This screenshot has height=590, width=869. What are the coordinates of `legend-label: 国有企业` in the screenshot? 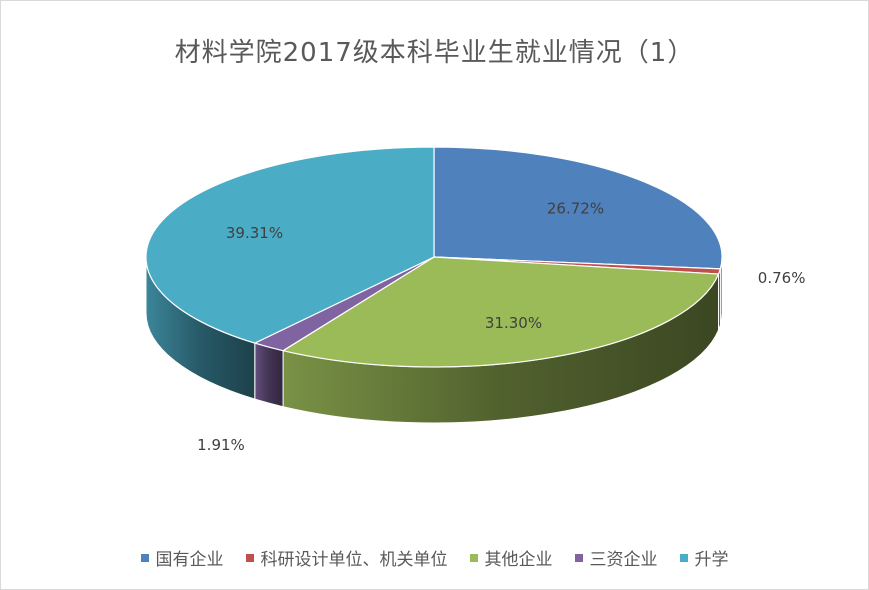 It's located at (189, 560).